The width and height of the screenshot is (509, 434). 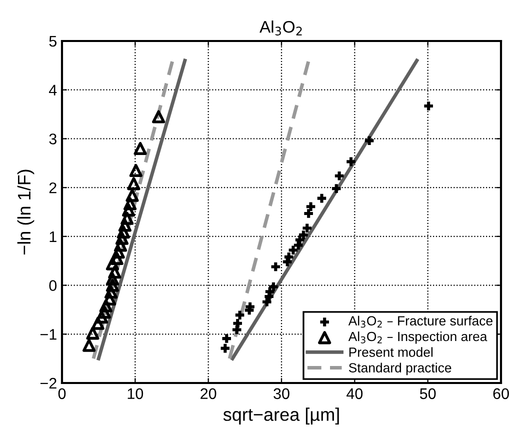 What do you see at coordinates (52, 41) in the screenshot?
I see `y-tick-label: 5` at bounding box center [52, 41].